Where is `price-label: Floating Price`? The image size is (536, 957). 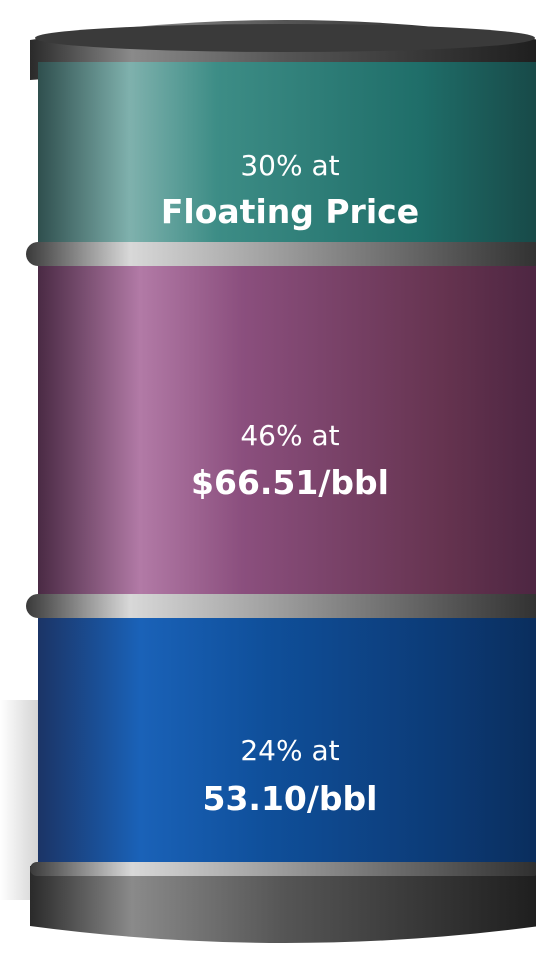 price-label: Floating Price is located at coordinates (290, 211).